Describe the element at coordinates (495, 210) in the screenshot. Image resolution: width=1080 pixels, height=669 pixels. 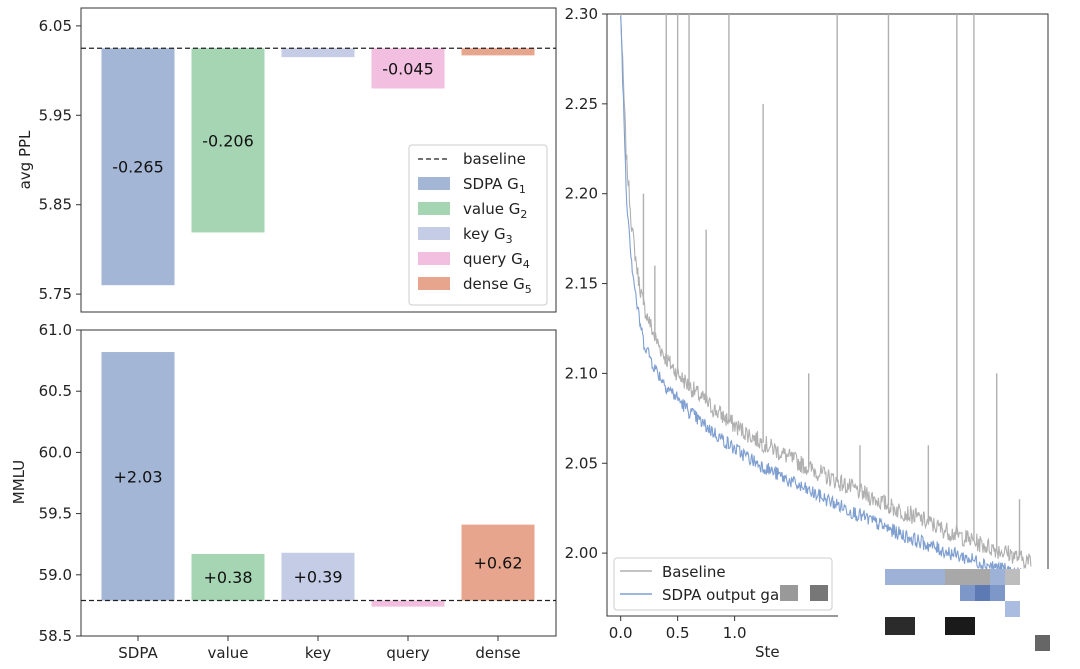
I see `legend-label-value: value G2` at that location.